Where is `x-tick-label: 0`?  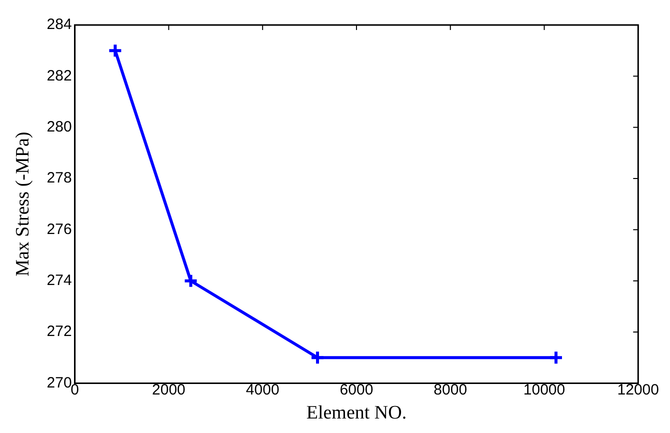 x-tick-label: 0 is located at coordinates (74, 389).